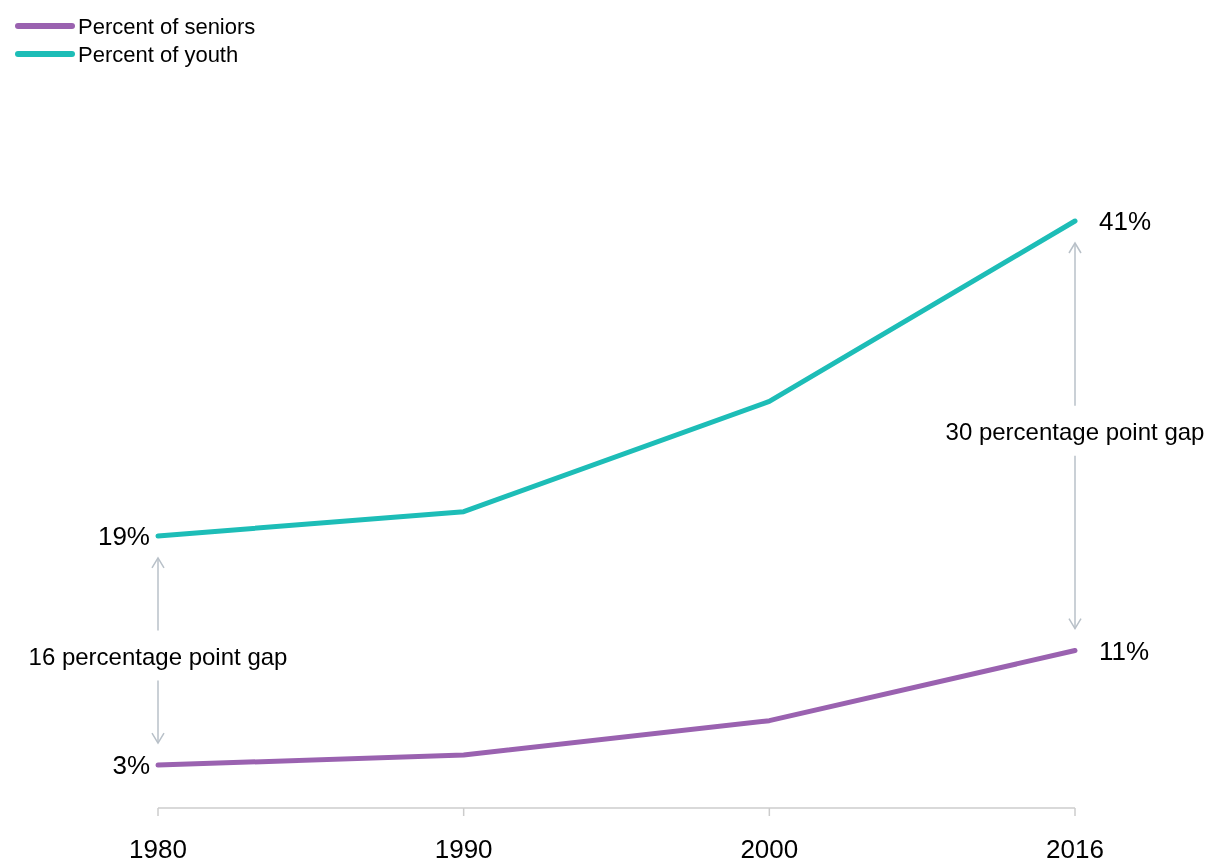 This screenshot has height=866, width=1222. What do you see at coordinates (769, 849) in the screenshot?
I see `x-tick-label: 2000` at bounding box center [769, 849].